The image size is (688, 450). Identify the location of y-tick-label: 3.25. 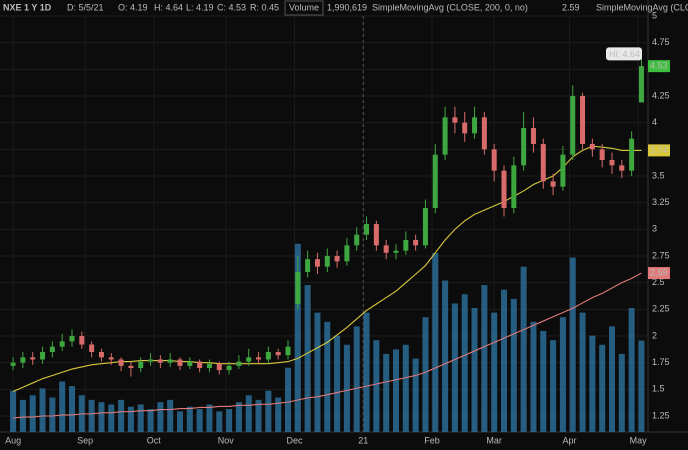
(661, 202).